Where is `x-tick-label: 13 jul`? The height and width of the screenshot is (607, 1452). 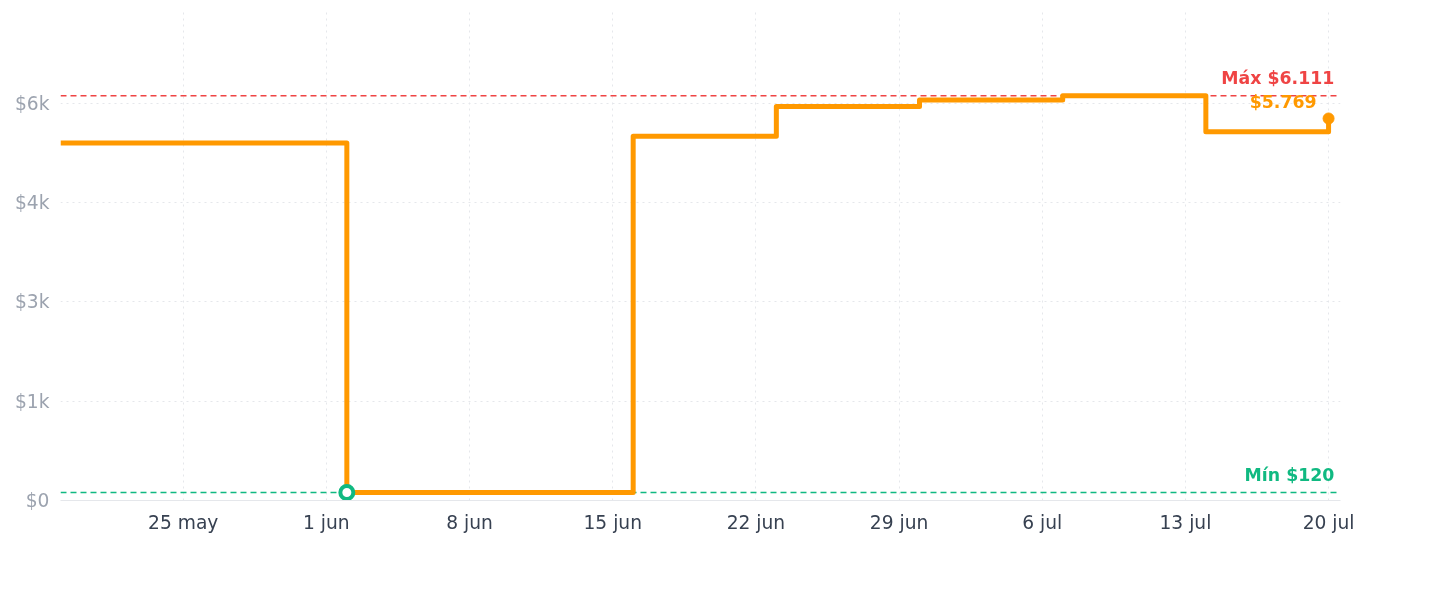 x-tick-label: 13 jul is located at coordinates (1185, 522).